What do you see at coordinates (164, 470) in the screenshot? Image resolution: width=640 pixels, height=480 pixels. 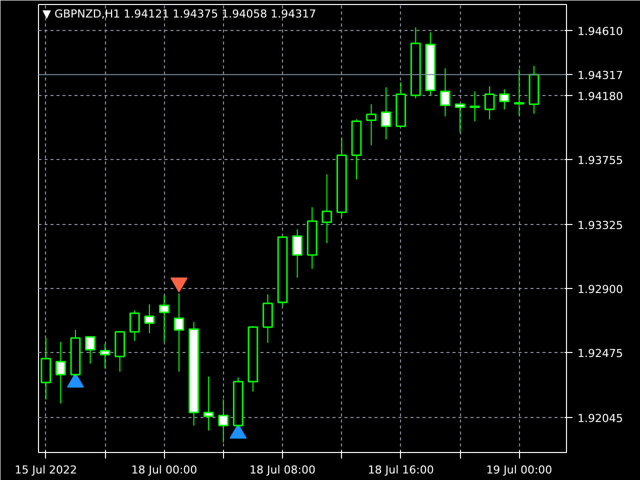 I see `x-tick-label: 18 Jul 00:00` at bounding box center [164, 470].